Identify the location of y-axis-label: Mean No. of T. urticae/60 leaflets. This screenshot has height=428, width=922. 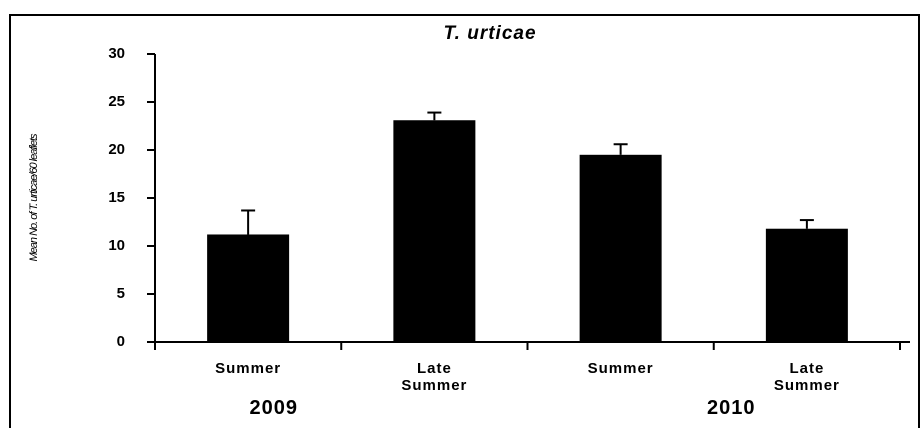
(34, 197).